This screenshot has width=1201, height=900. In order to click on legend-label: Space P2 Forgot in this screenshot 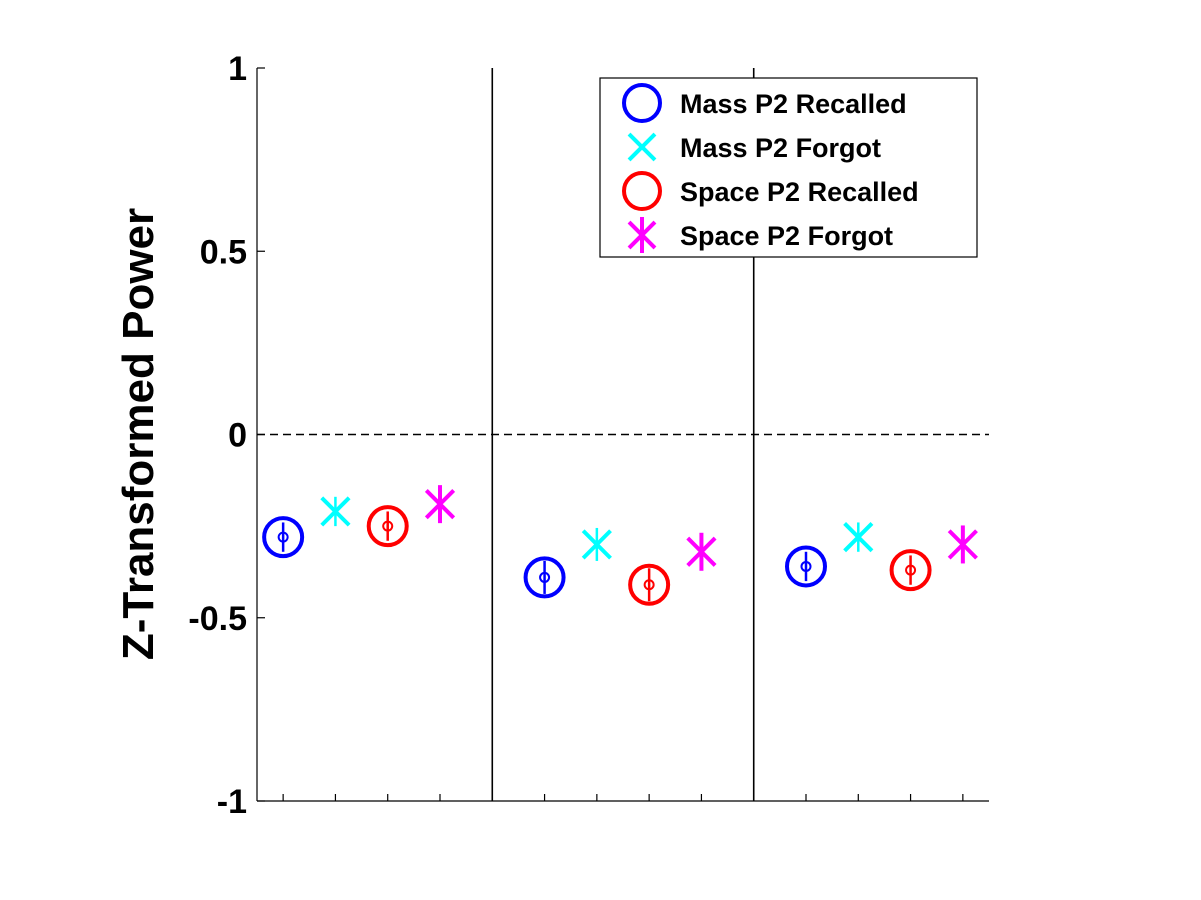, I will do `click(786, 236)`.